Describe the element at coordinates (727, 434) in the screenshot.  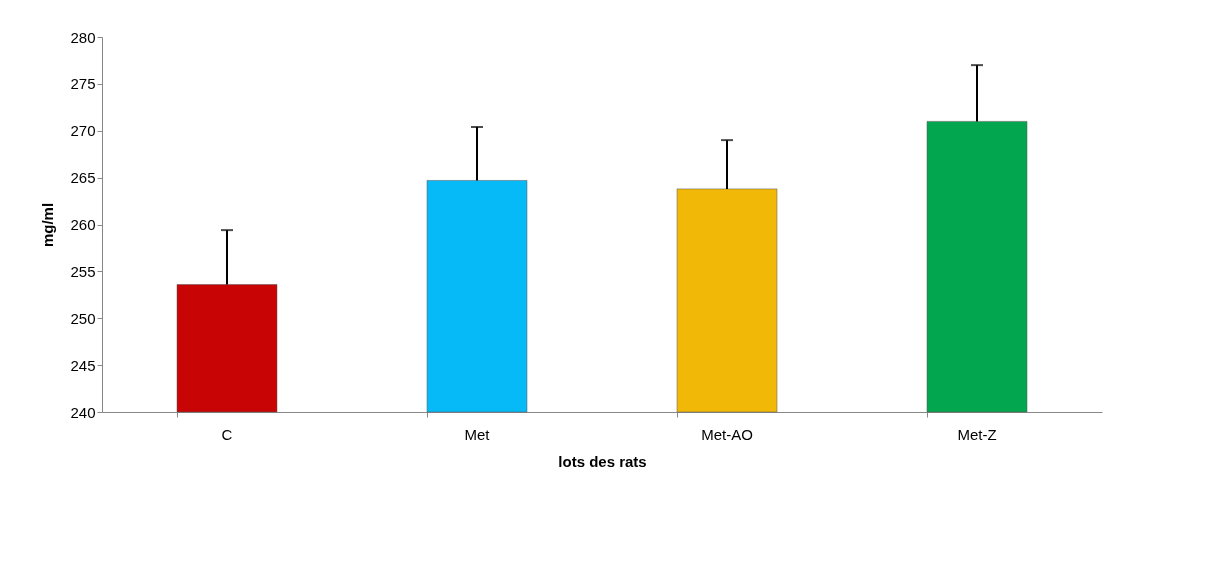
I see `x-tick-label: Met-AO` at that location.